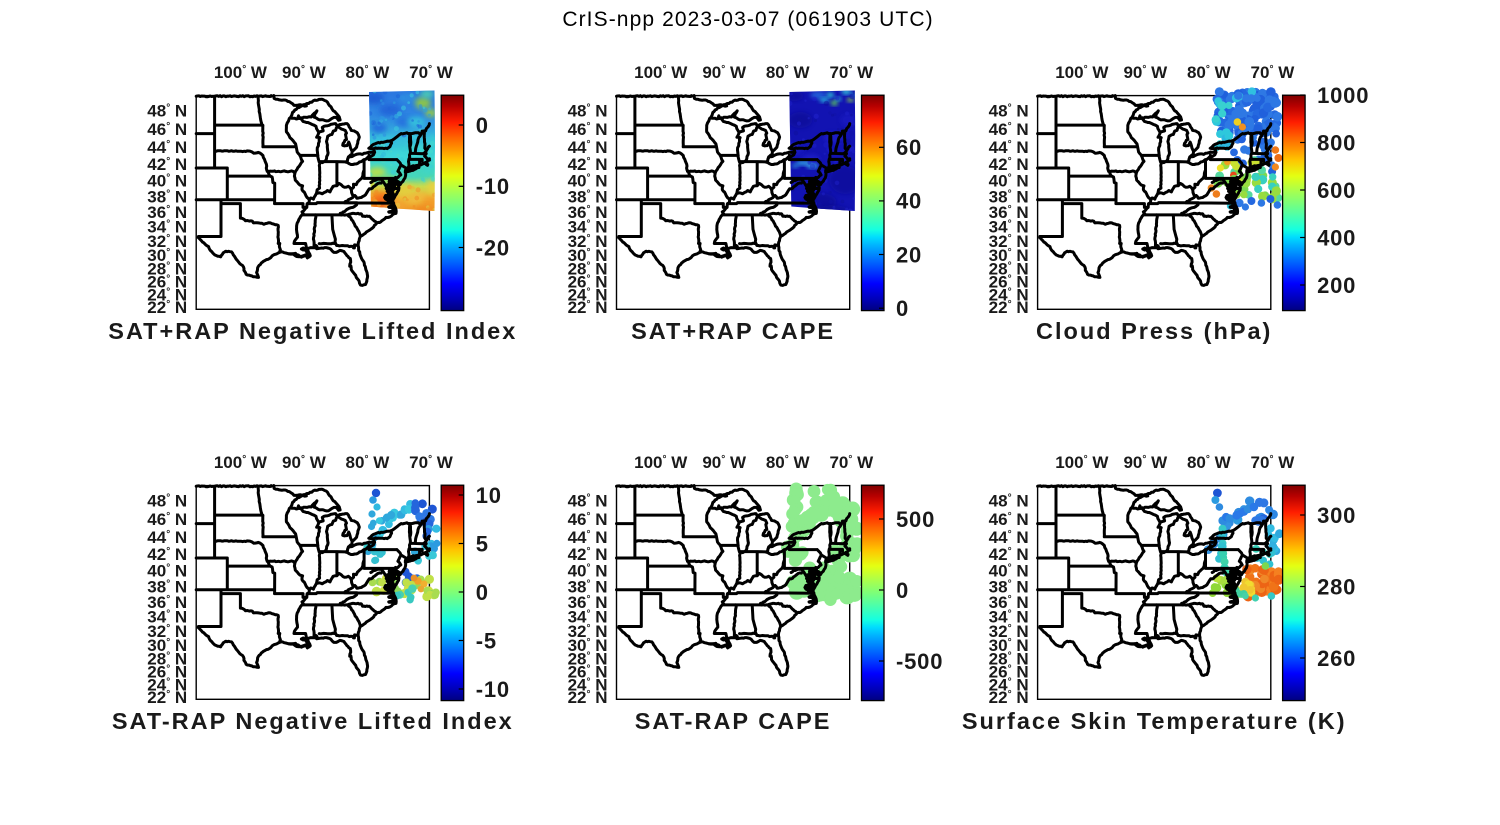  Describe the element at coordinates (493, 247) in the screenshot. I see `svg-text: -20` at that location.